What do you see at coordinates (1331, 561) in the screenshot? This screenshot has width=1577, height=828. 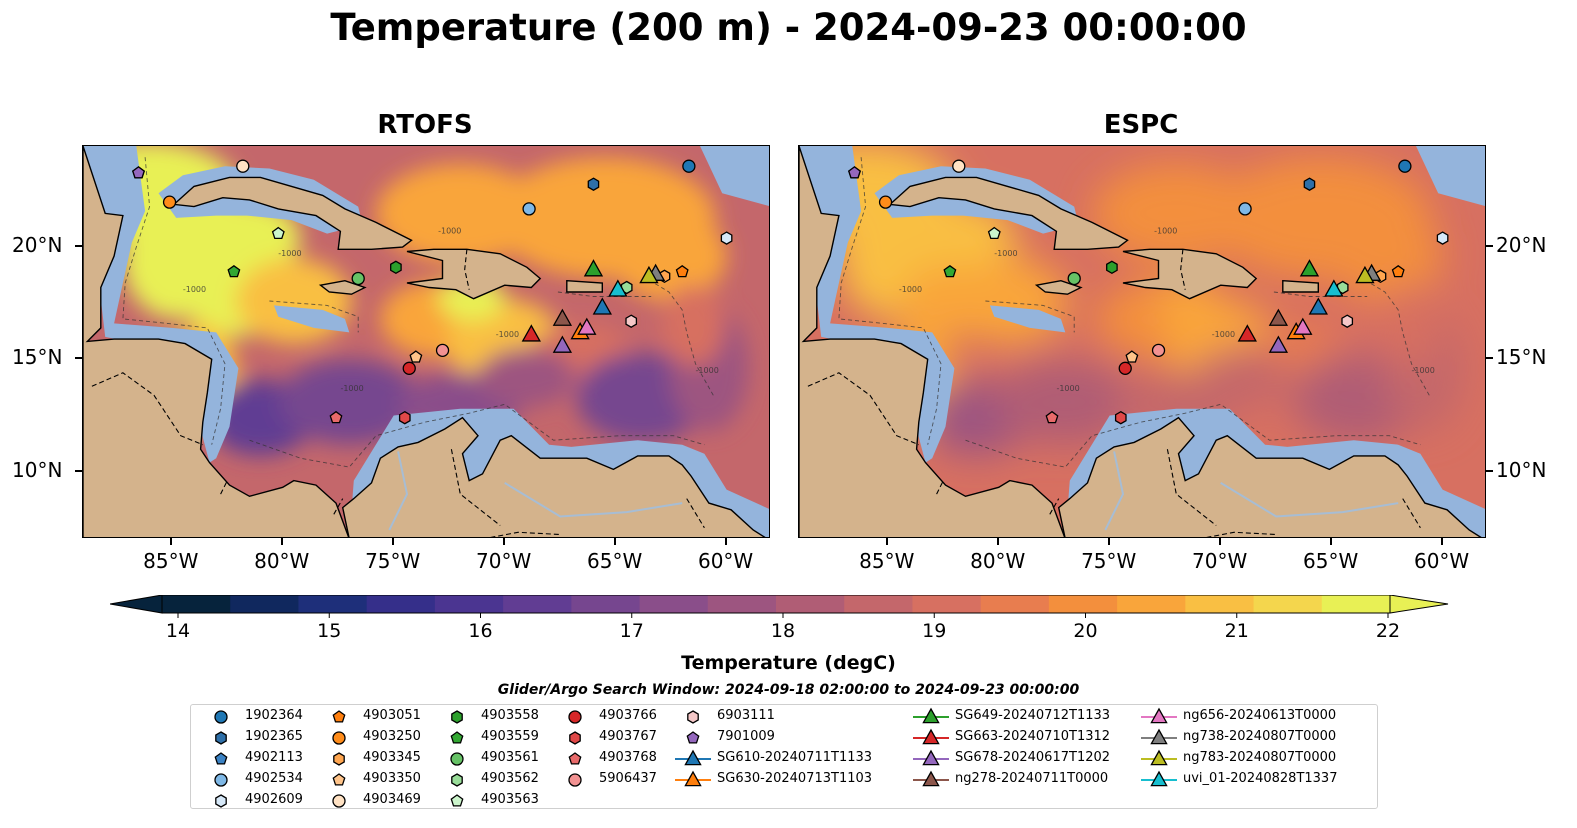 I see `lon-tick-label: 65°W` at bounding box center [1331, 561].